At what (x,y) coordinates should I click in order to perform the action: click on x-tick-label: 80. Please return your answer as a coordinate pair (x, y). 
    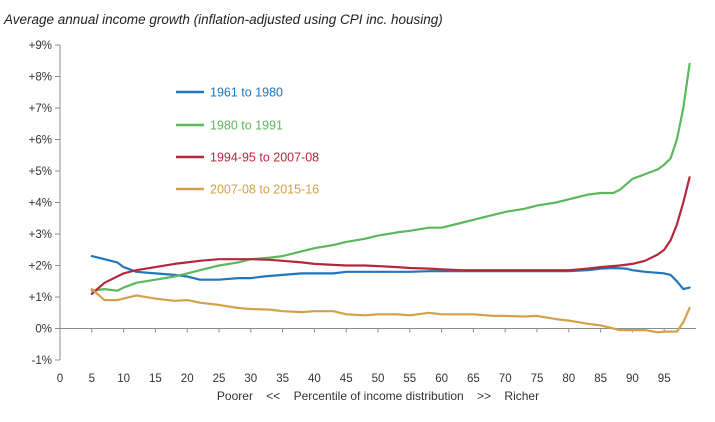
    Looking at the image, I should click on (568, 379).